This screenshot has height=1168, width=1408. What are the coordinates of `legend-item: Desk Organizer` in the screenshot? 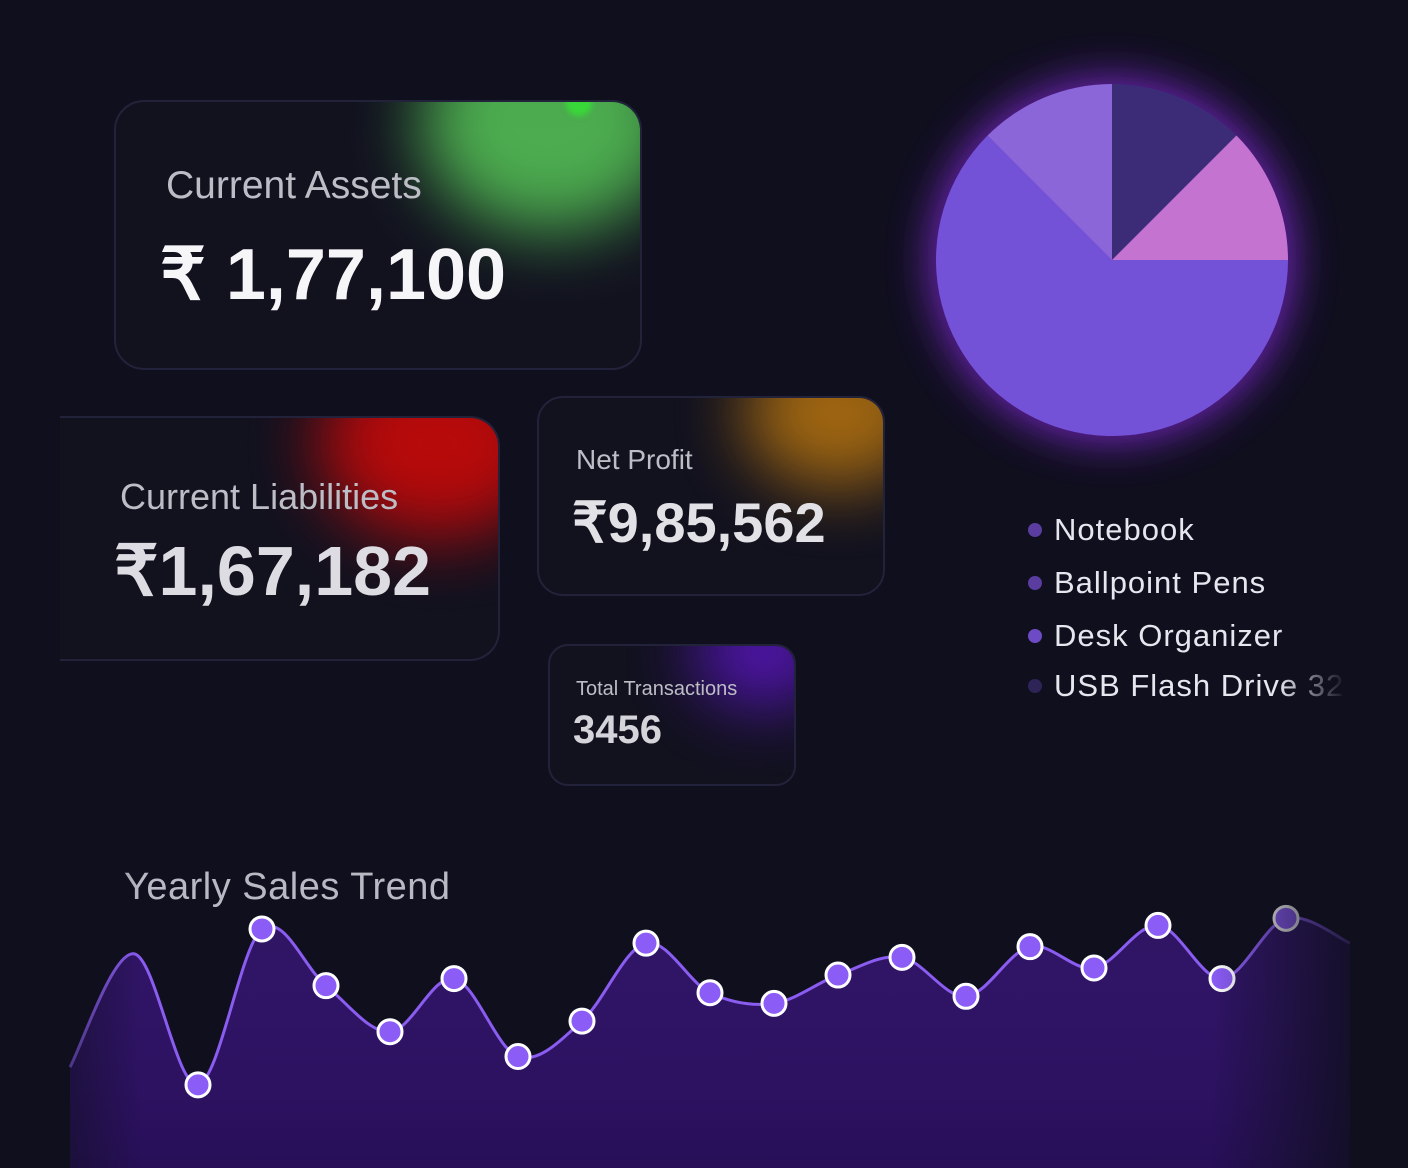 It's located at (1155, 636).